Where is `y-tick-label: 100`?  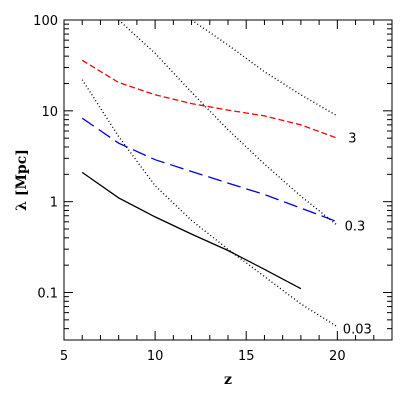 y-tick-label: 100 is located at coordinates (45, 21).